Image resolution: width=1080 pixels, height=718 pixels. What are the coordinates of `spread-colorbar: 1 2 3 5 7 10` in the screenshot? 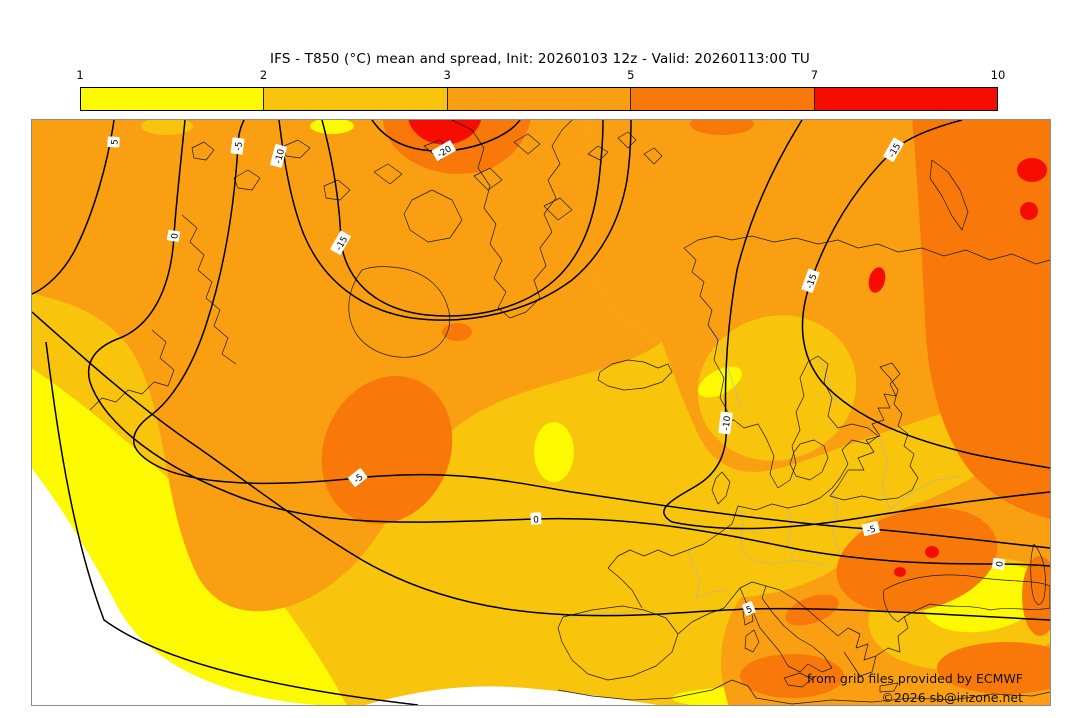 It's located at (540, 90).